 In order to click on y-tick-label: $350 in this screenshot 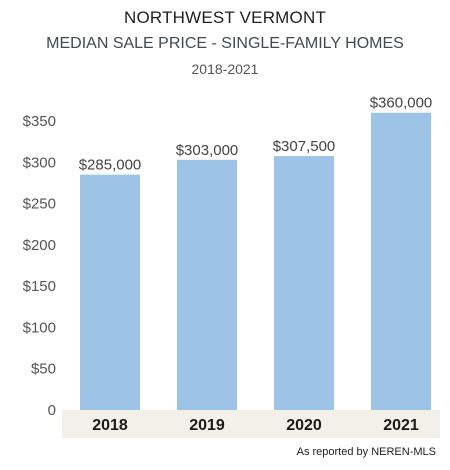, I will do `click(39, 121)`.